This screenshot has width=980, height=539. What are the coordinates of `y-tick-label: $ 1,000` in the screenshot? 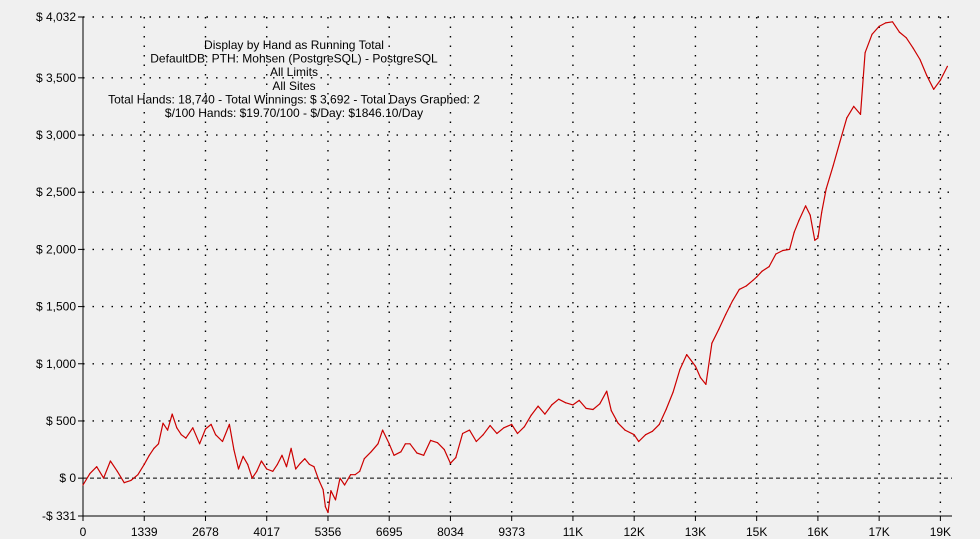 It's located at (56, 364).